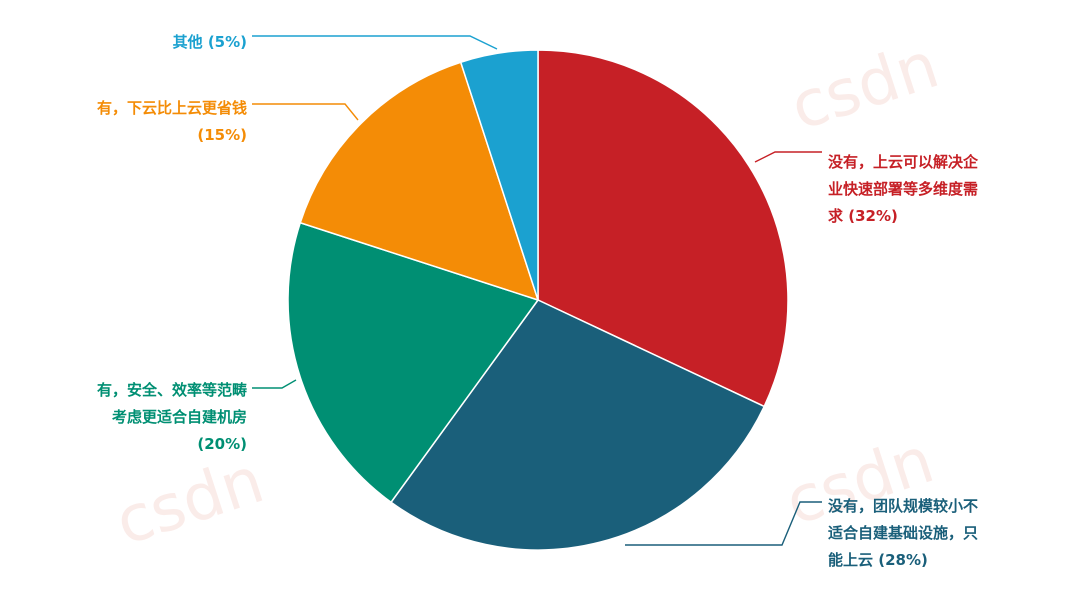 The width and height of the screenshot is (1080, 599). I want to click on slice-label-1: 没有，团队规模较小不适合自建基础设施，只能上云 (28%), so click(903, 533).